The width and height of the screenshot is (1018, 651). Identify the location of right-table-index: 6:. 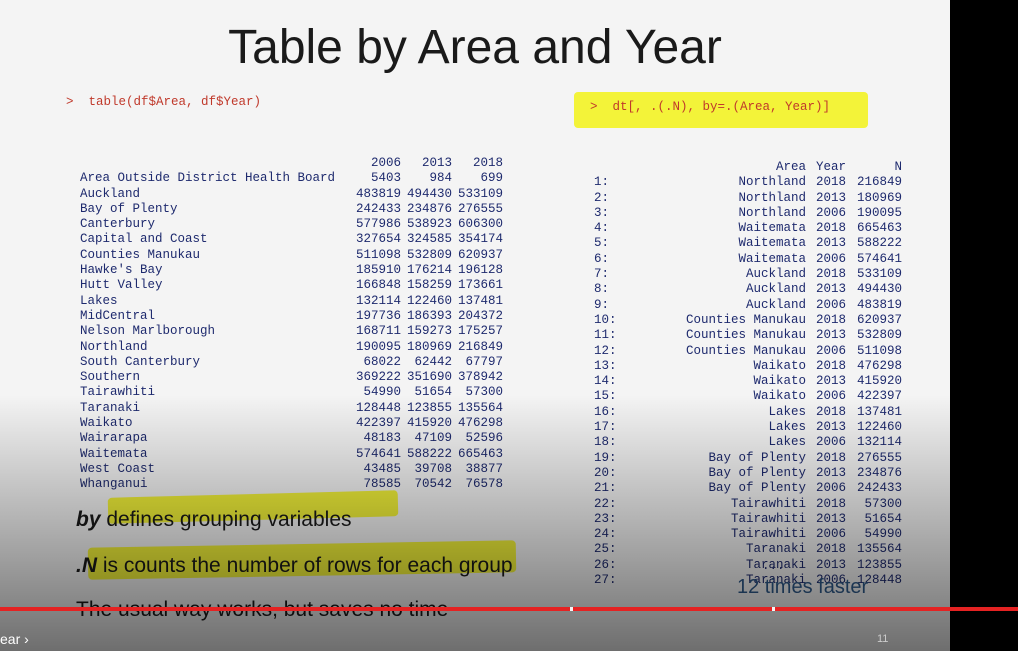
(602, 258).